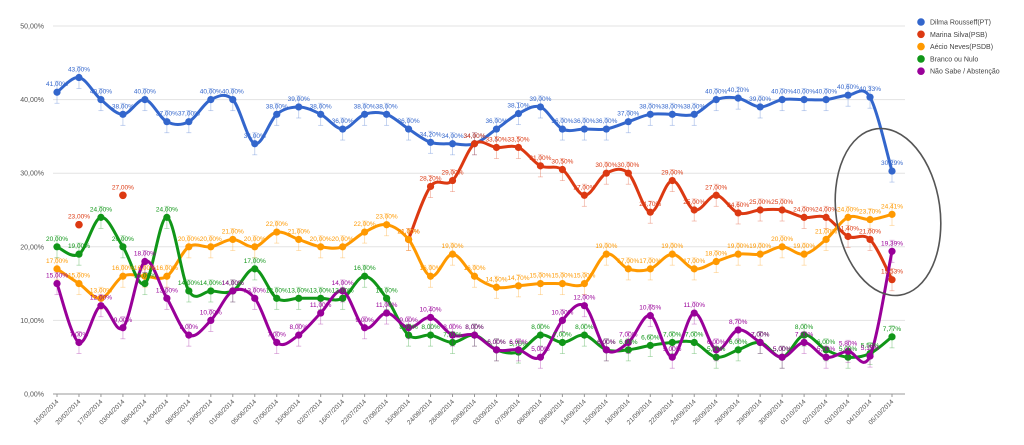 Image resolution: width=1024 pixels, height=445 pixels. Describe the element at coordinates (584, 121) in the screenshot. I see `series-0-data-label: 36,00%` at that location.